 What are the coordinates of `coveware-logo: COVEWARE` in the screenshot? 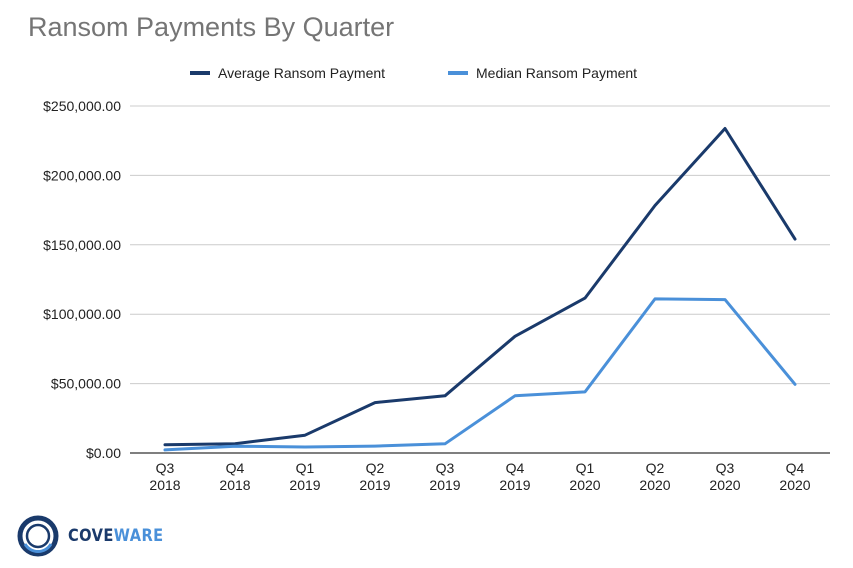 It's located at (97, 536).